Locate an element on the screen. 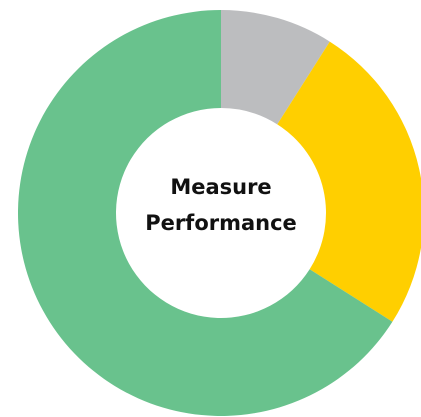 The width and height of the screenshot is (421, 417). center-label: Performance is located at coordinates (221, 223).